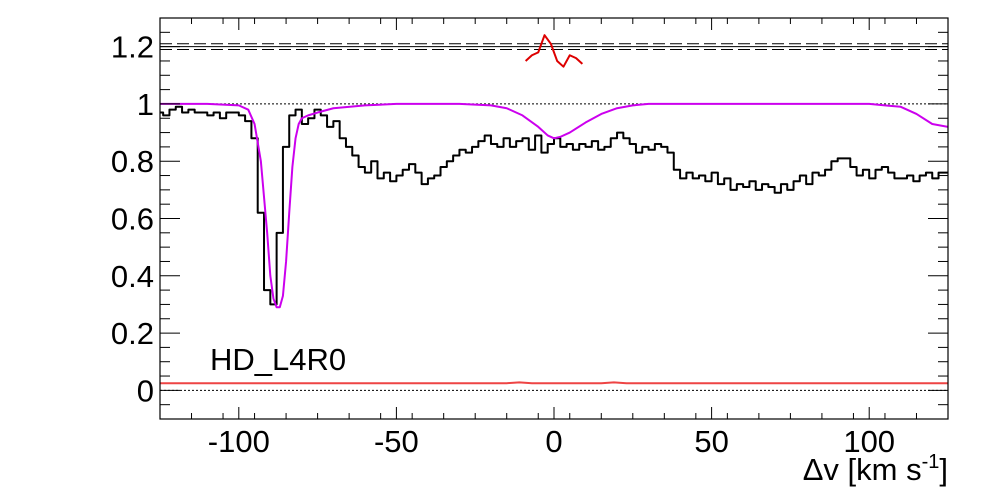  I want to click on y-tick-label: 0.2, so click(132, 333).